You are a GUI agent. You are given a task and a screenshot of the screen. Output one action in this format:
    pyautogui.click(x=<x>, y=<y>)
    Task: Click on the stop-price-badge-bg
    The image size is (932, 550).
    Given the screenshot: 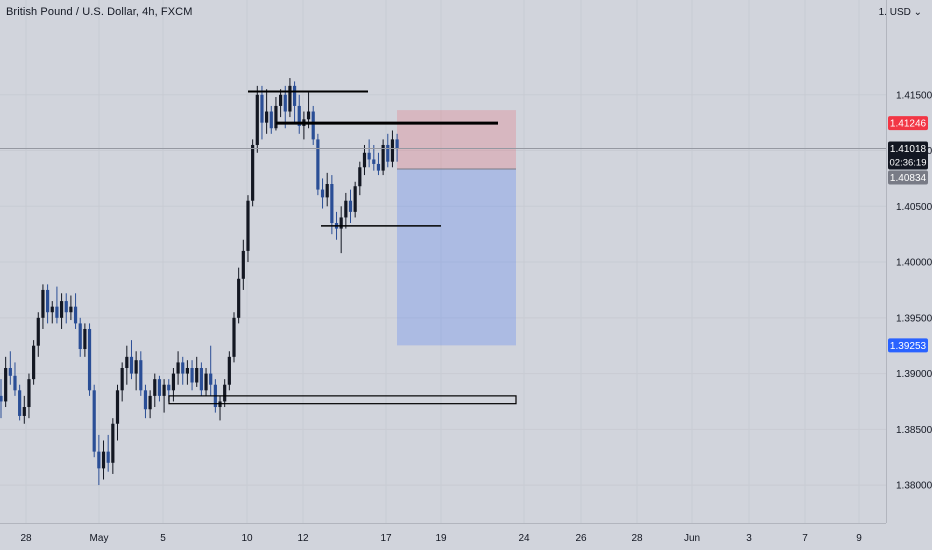 What is the action you would take?
    pyautogui.click(x=908, y=345)
    